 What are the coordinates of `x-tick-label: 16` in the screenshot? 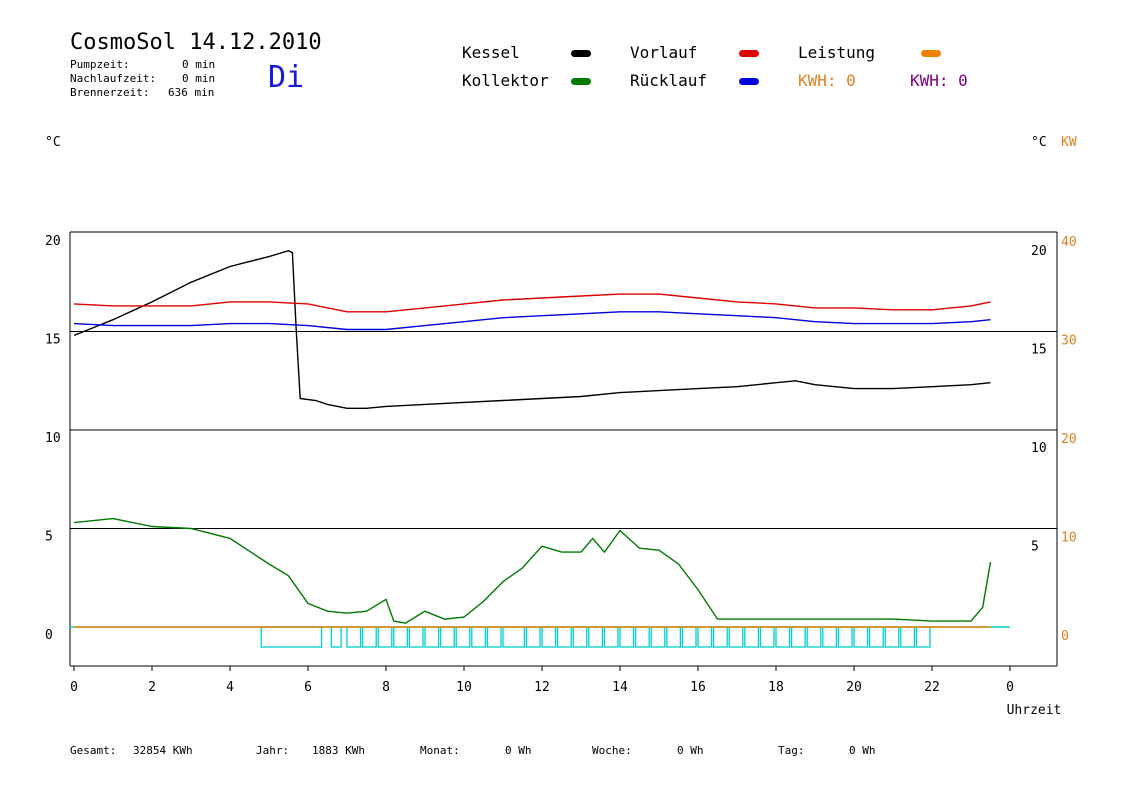 It's located at (698, 687).